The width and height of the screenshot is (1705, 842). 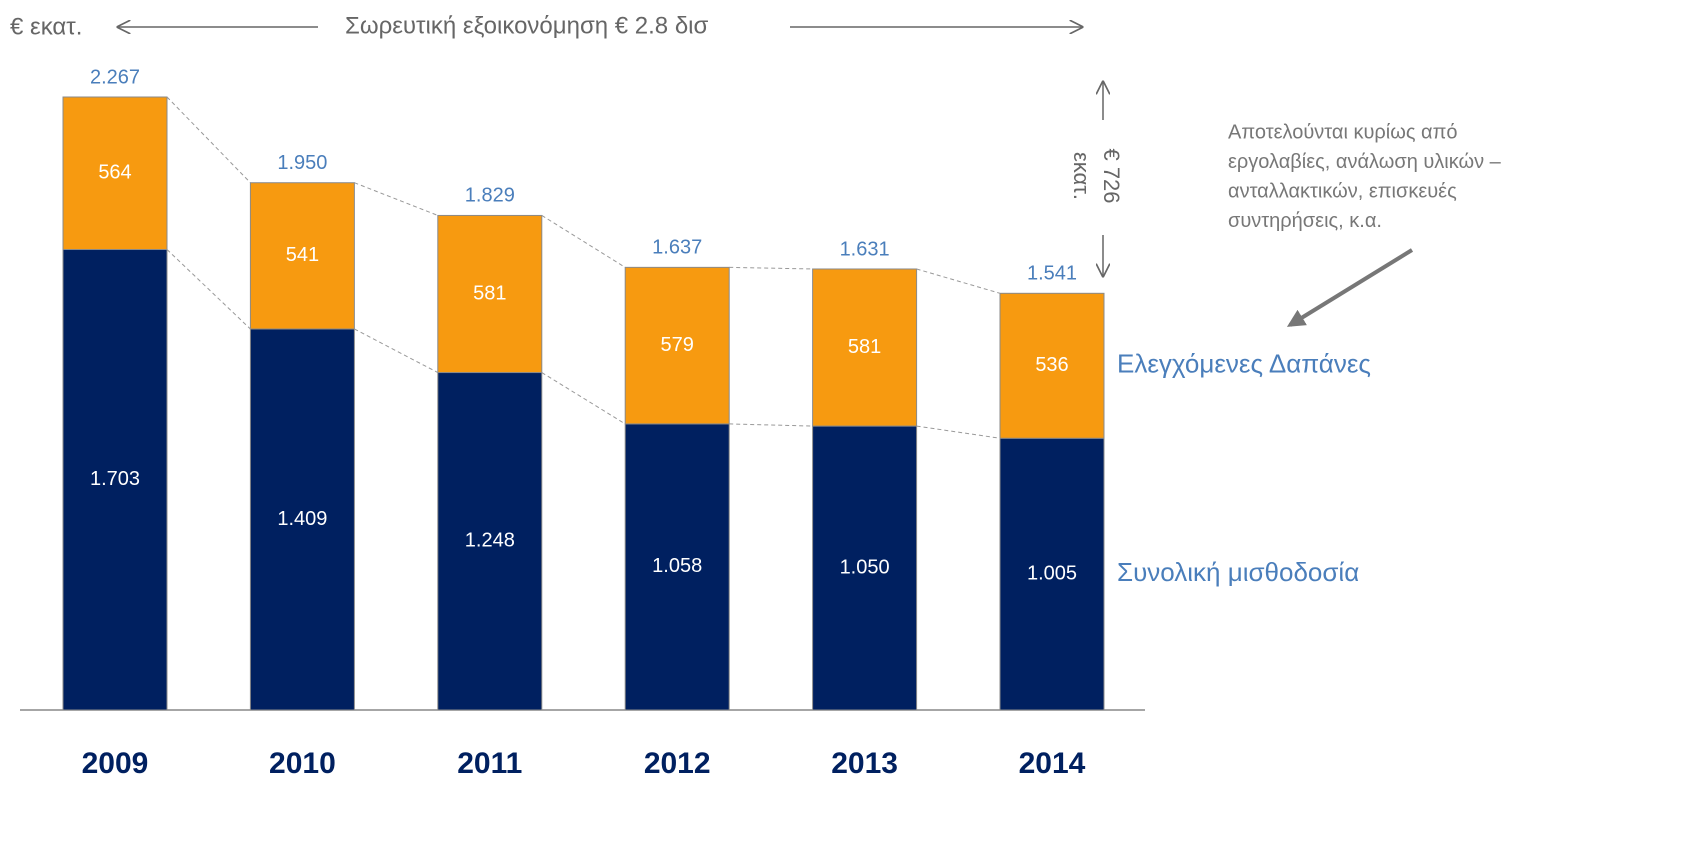 What do you see at coordinates (115, 77) in the screenshot?
I see `total-label: 2.267` at bounding box center [115, 77].